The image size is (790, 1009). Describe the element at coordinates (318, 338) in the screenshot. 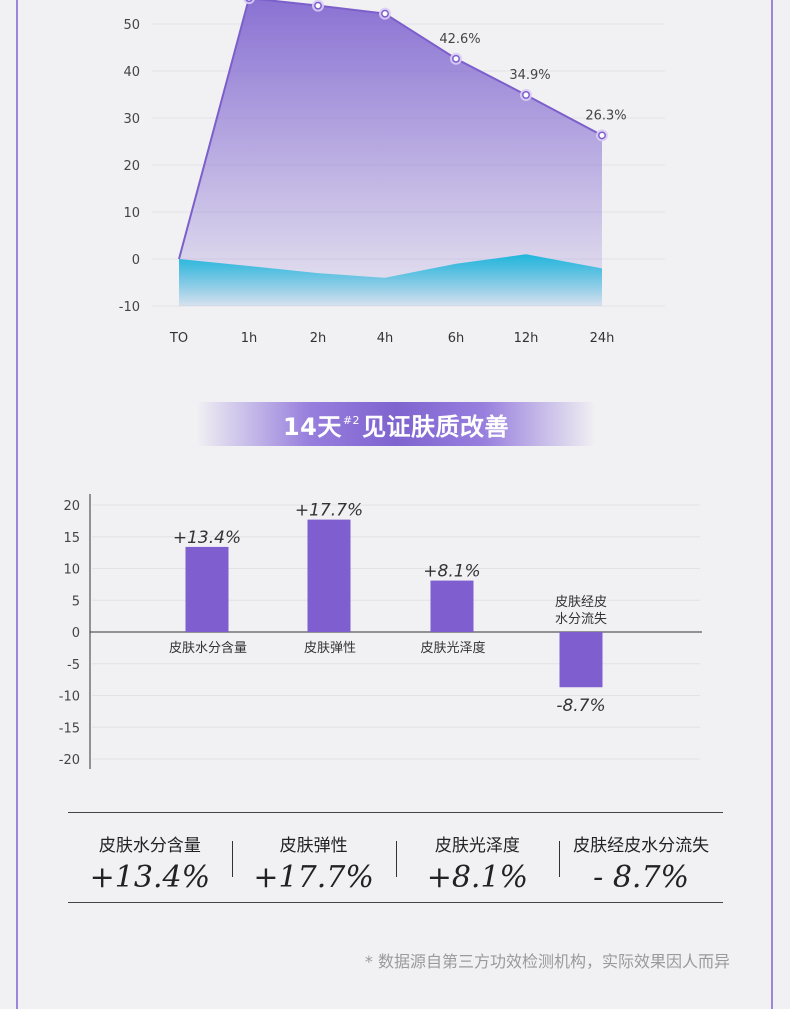

I see `x-tick-label: 2h` at that location.